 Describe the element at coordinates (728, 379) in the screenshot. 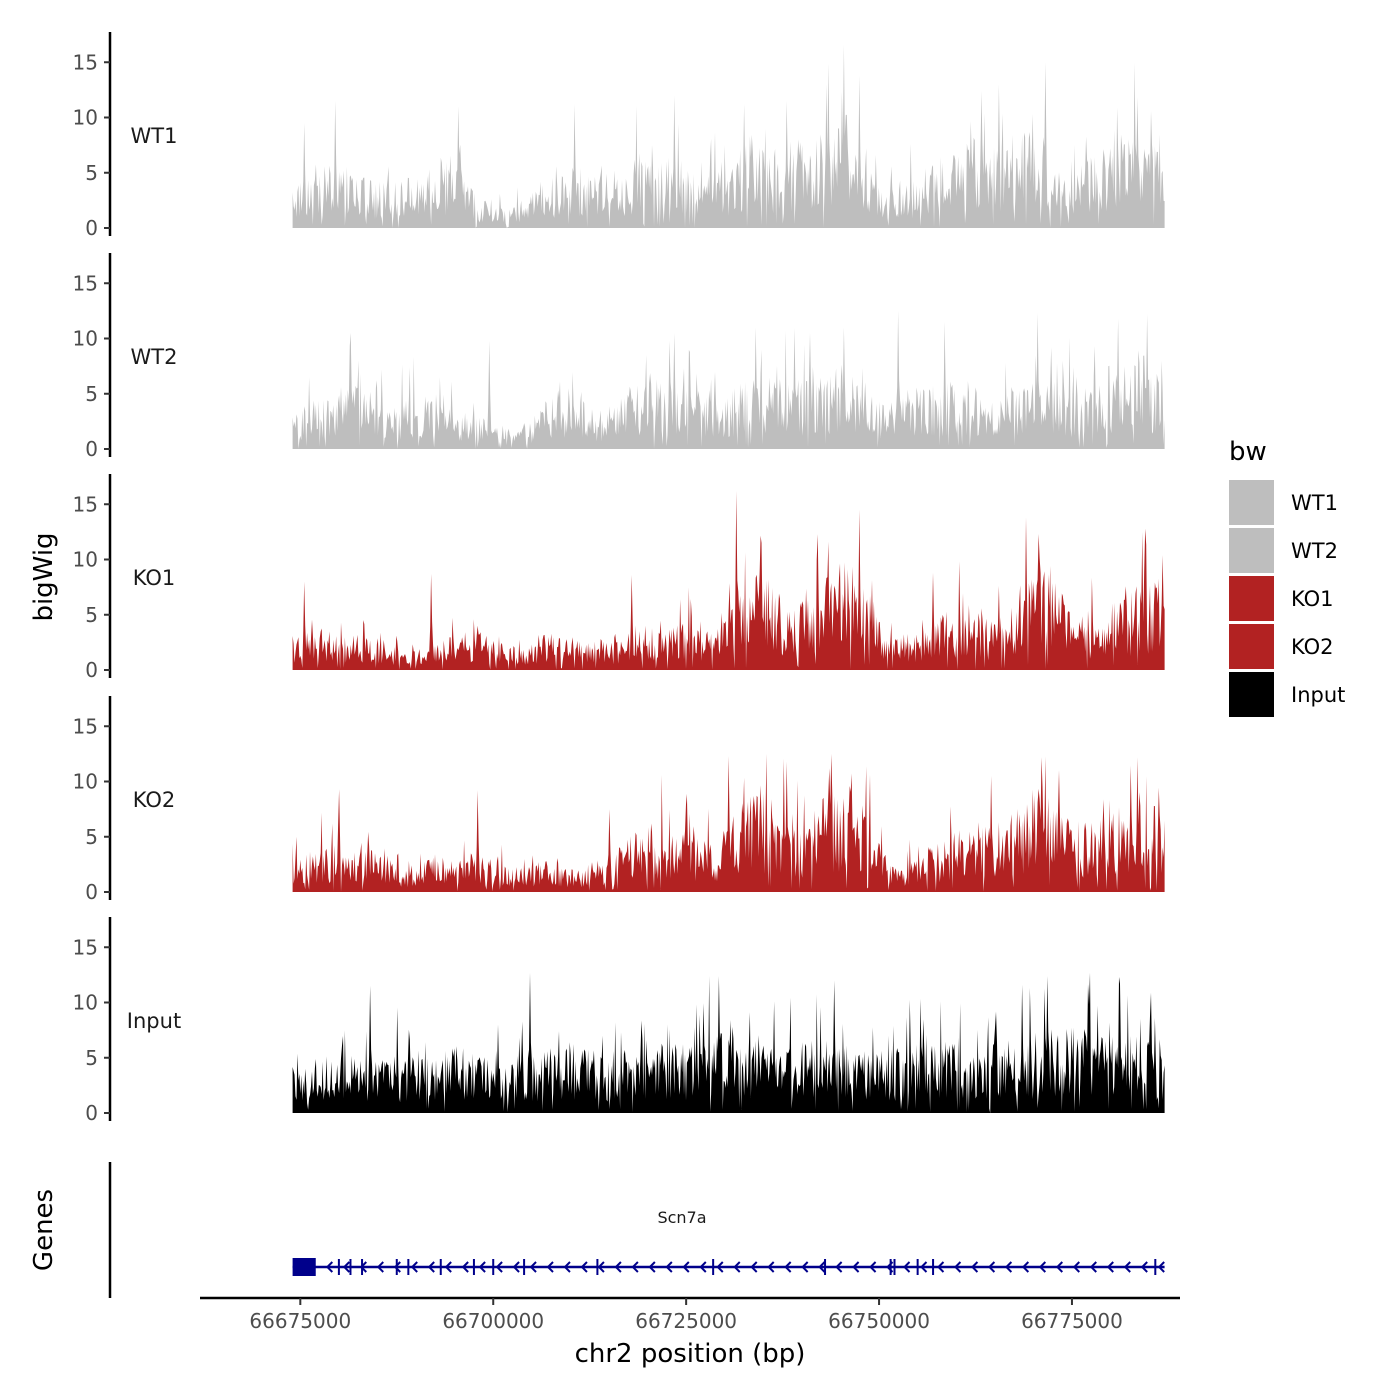

I see `signal-area-wt2` at that location.